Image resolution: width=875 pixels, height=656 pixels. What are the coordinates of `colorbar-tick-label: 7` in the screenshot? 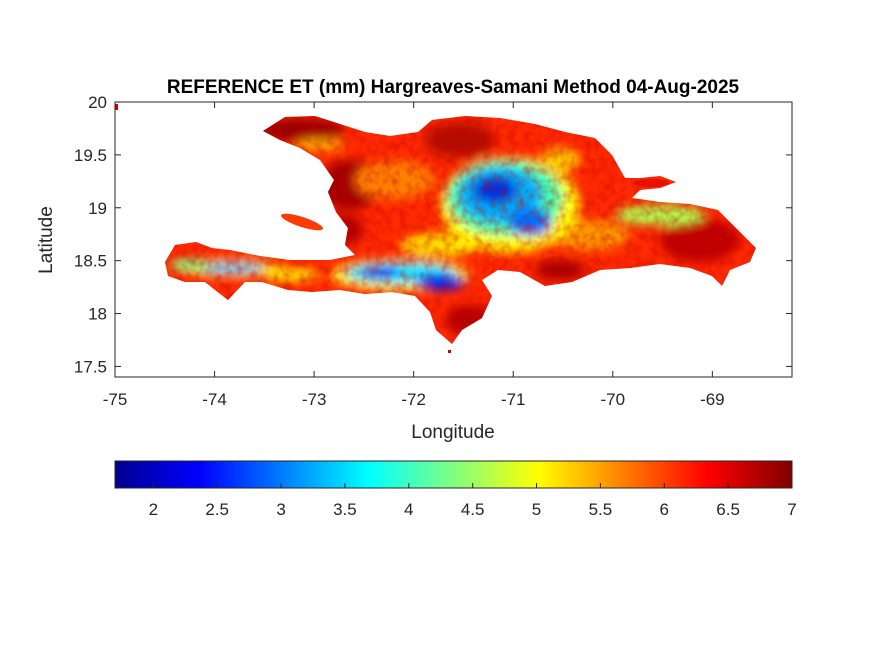 It's located at (791, 509).